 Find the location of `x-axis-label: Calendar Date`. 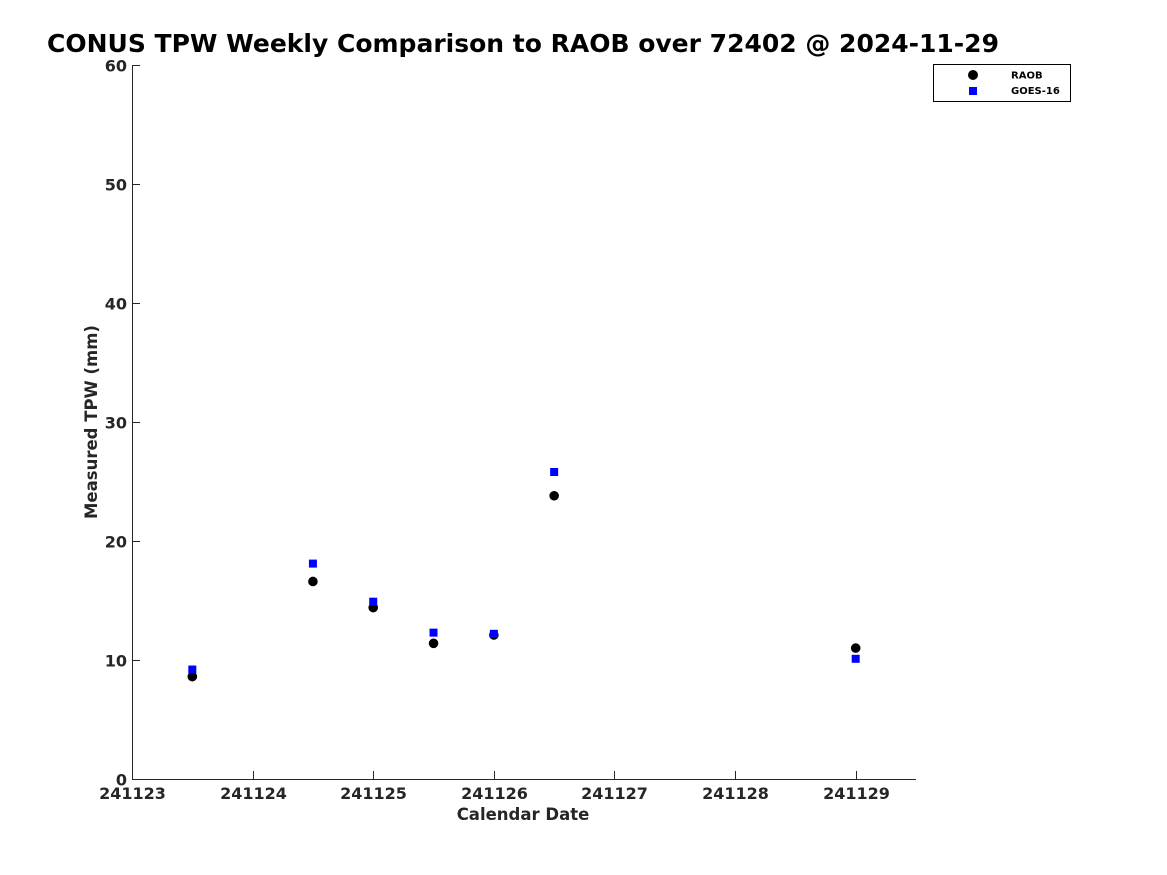

x-axis-label: Calendar Date is located at coordinates (523, 814).